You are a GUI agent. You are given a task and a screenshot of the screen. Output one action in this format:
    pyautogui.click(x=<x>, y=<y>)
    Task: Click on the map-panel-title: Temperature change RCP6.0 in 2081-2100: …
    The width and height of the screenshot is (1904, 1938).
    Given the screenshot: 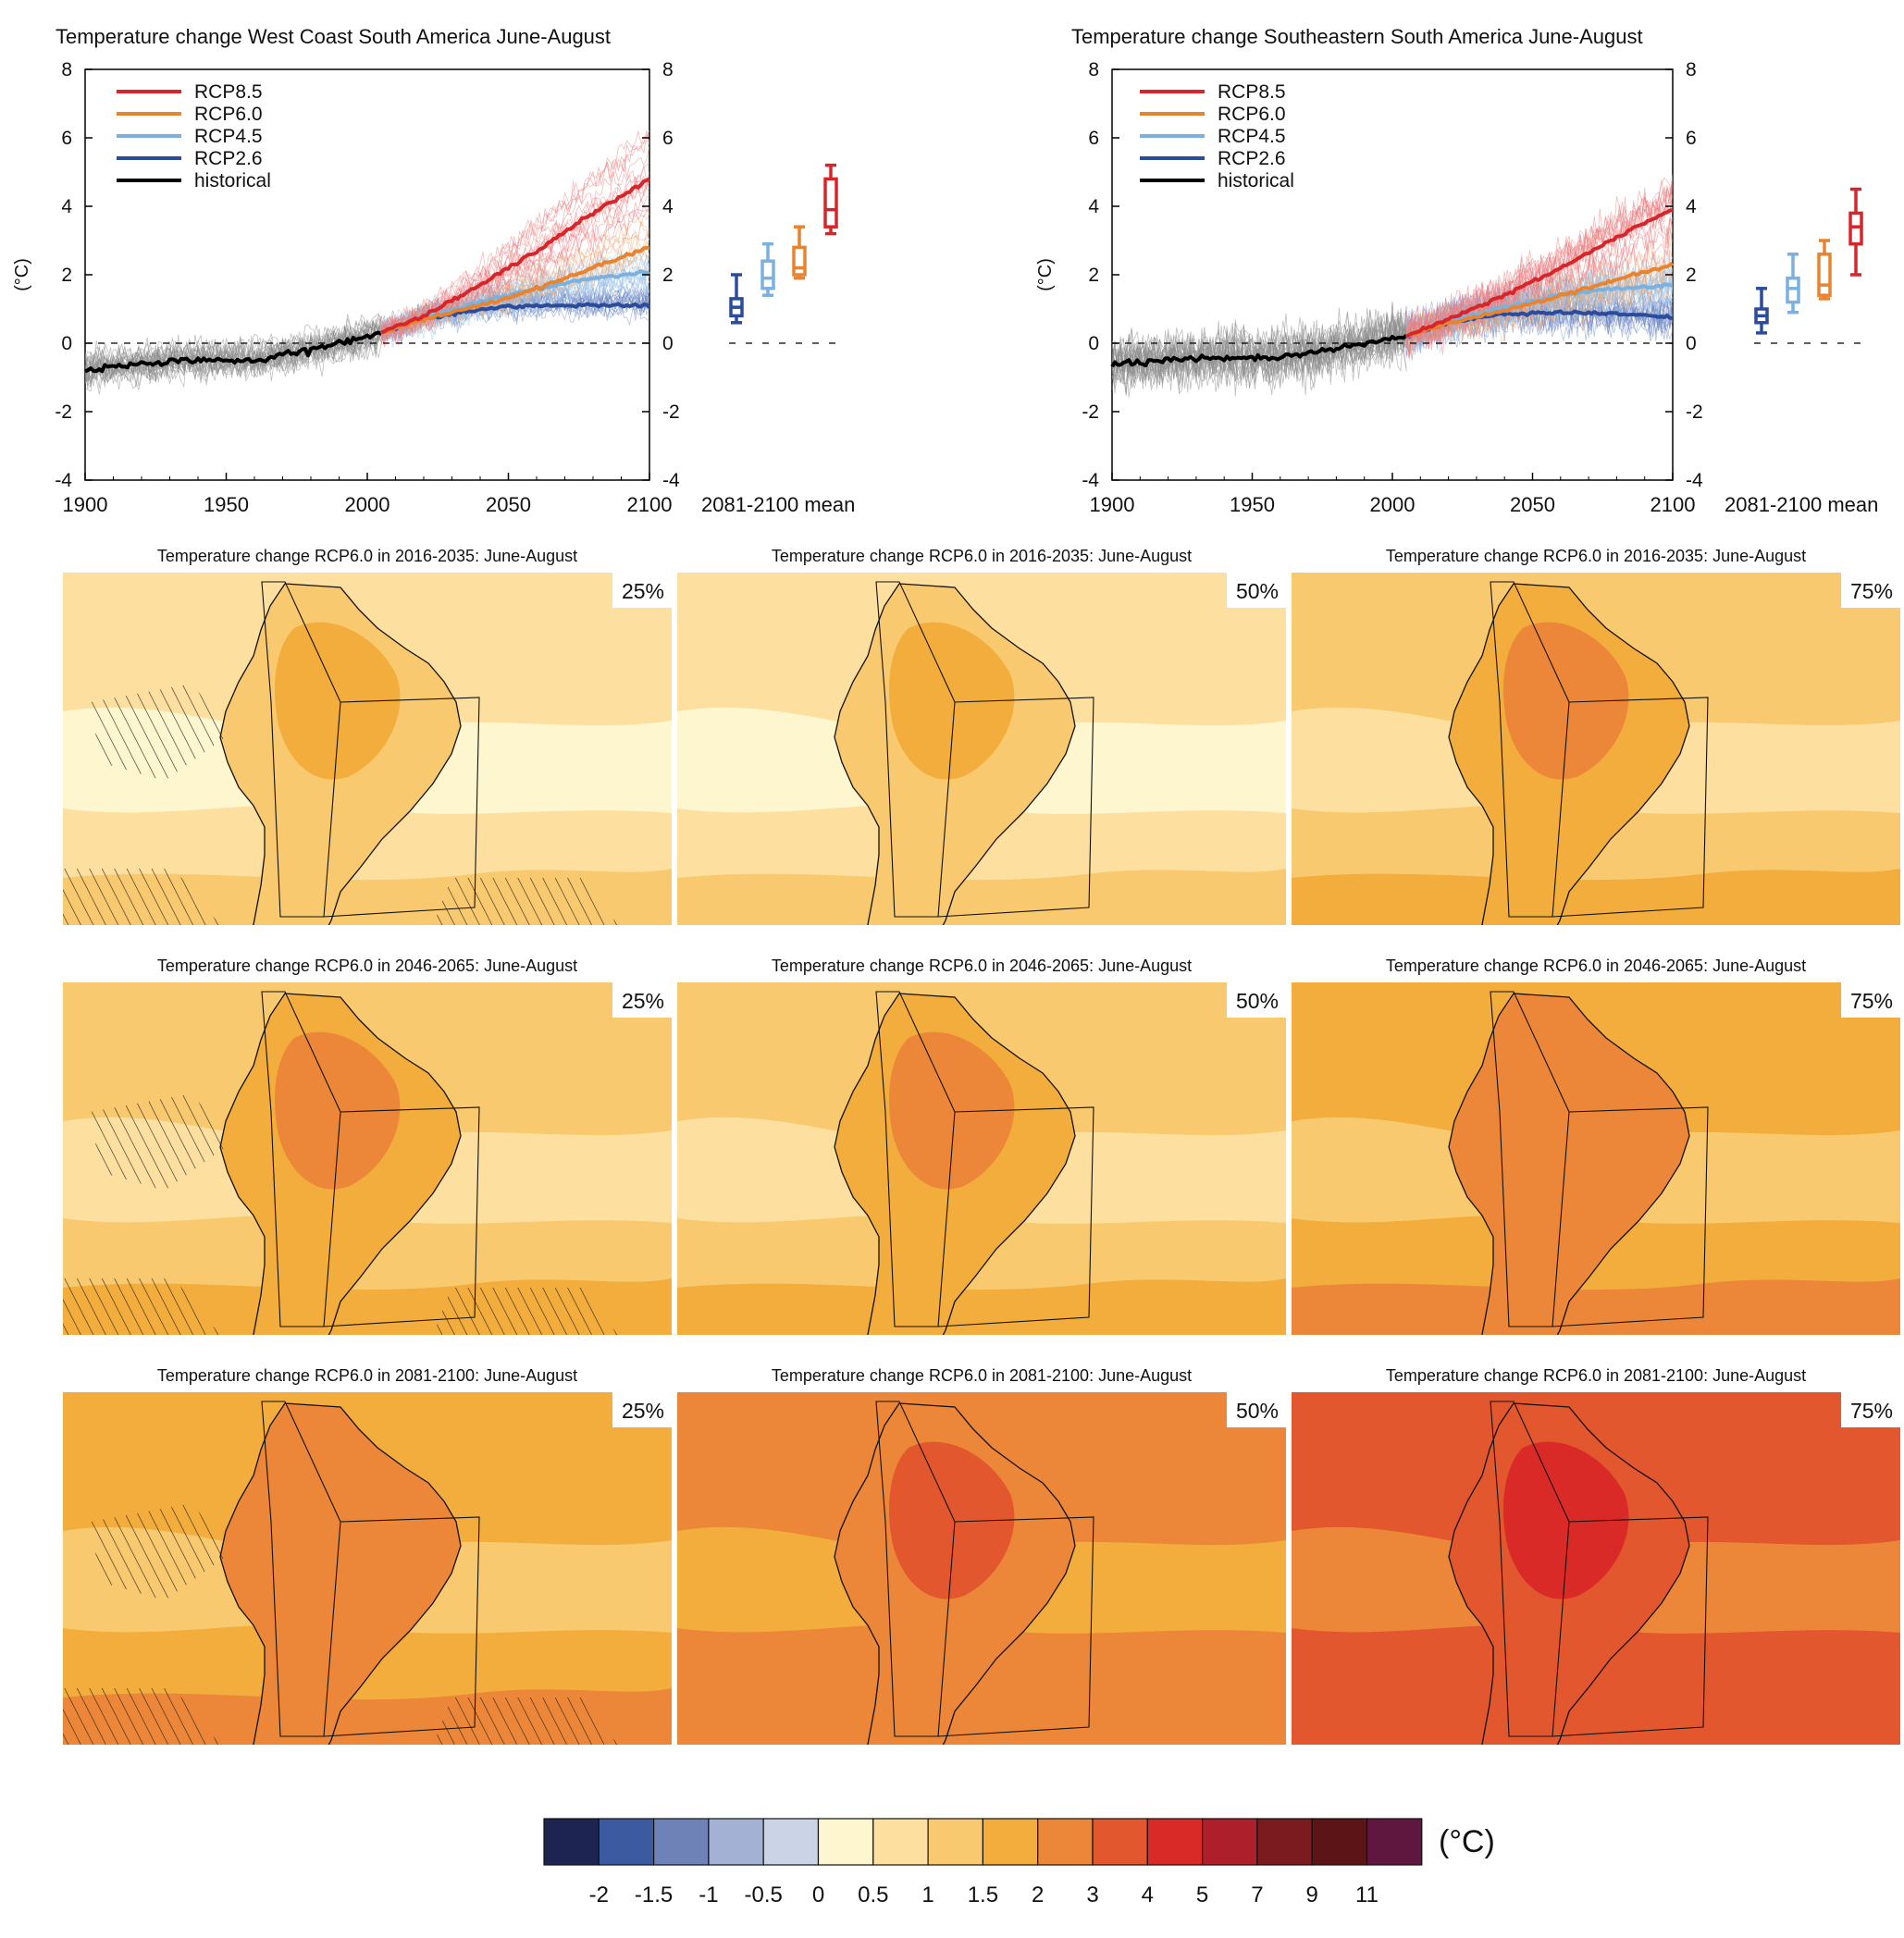 What is the action you would take?
    pyautogui.click(x=1596, y=1375)
    